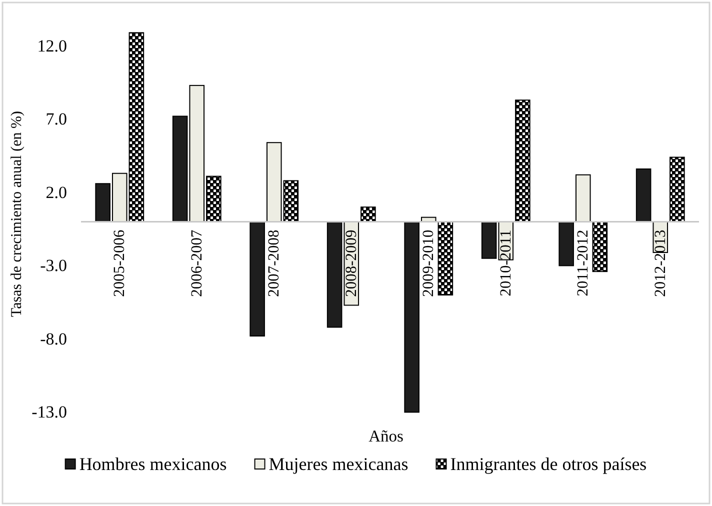 This screenshot has height=506, width=712. I want to click on x-tick-label: 2012-2013, so click(660, 263).